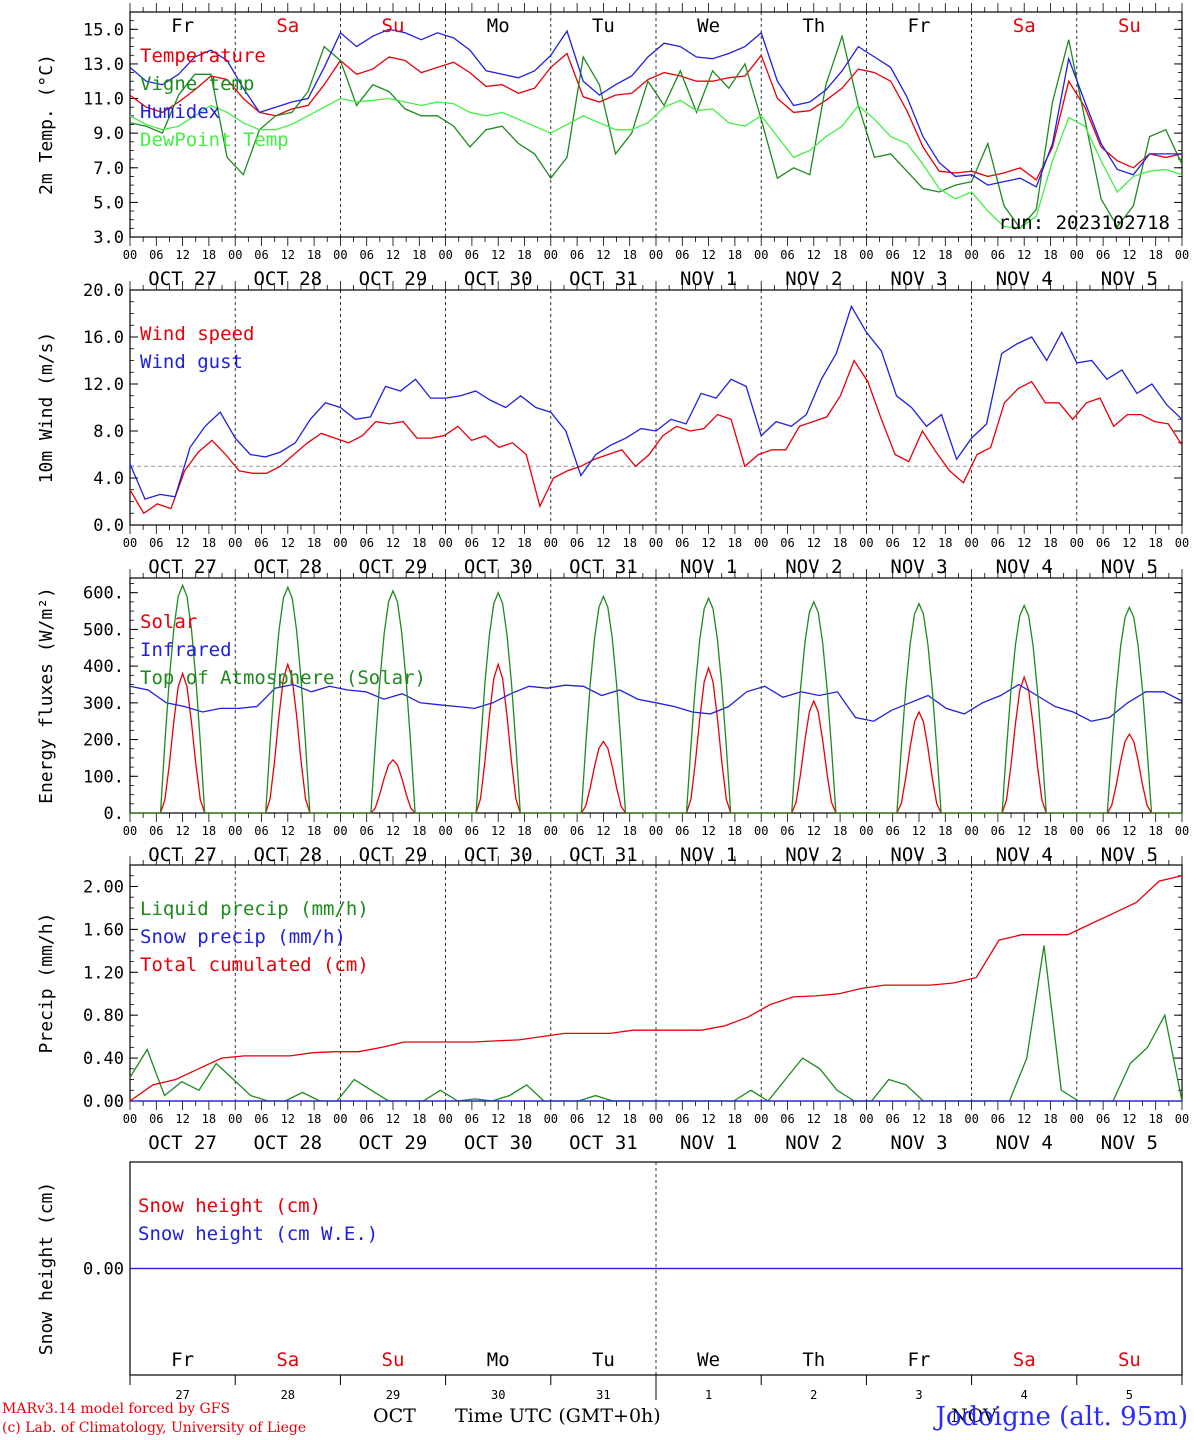  Describe the element at coordinates (1024, 1395) in the screenshot. I see `day-number-label: 4` at that location.